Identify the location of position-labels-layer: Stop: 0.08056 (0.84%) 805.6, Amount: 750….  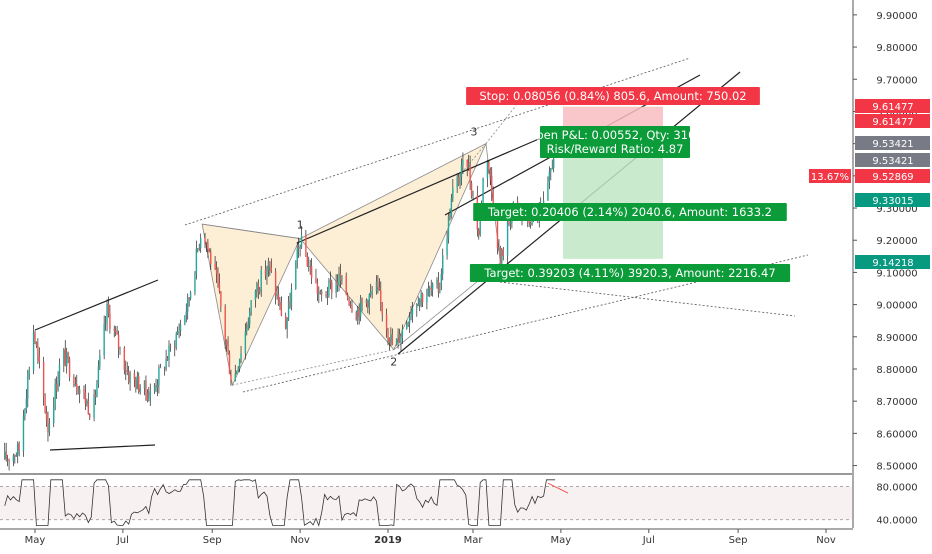
(628, 184).